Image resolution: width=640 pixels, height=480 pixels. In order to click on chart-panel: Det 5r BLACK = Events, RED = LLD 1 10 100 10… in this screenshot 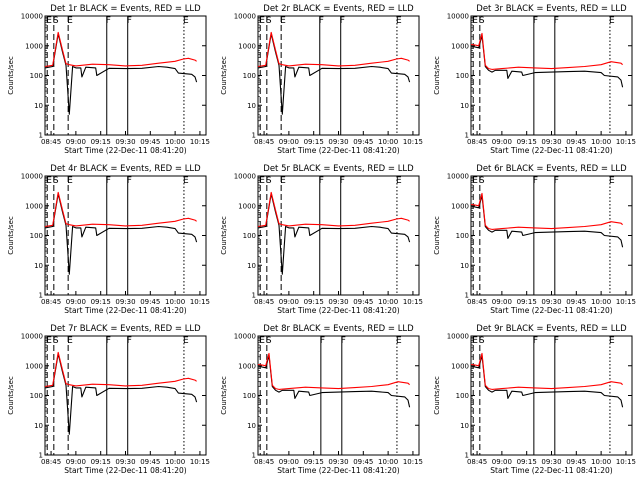, I will do `click(321, 239)`.